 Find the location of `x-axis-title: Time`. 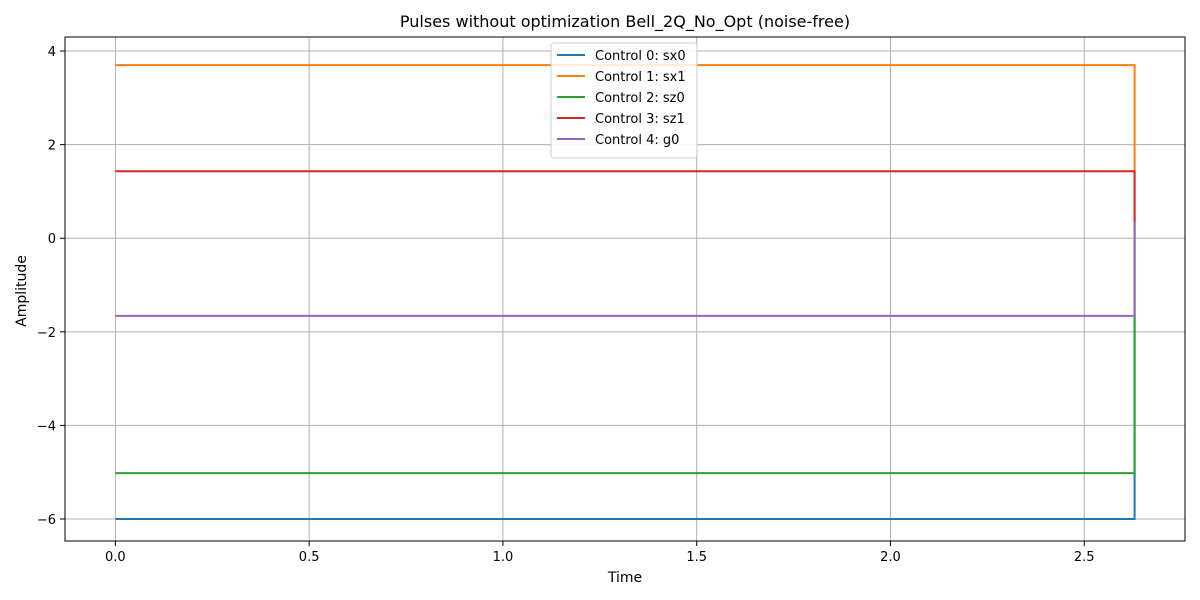

x-axis-title: Time is located at coordinates (624, 578).